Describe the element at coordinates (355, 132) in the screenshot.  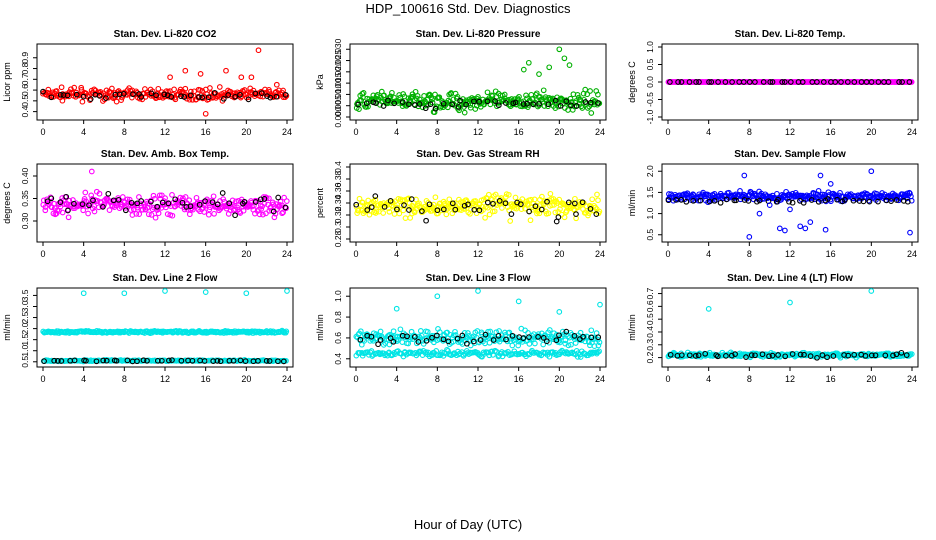
I see `x-tick-label: 0` at that location.